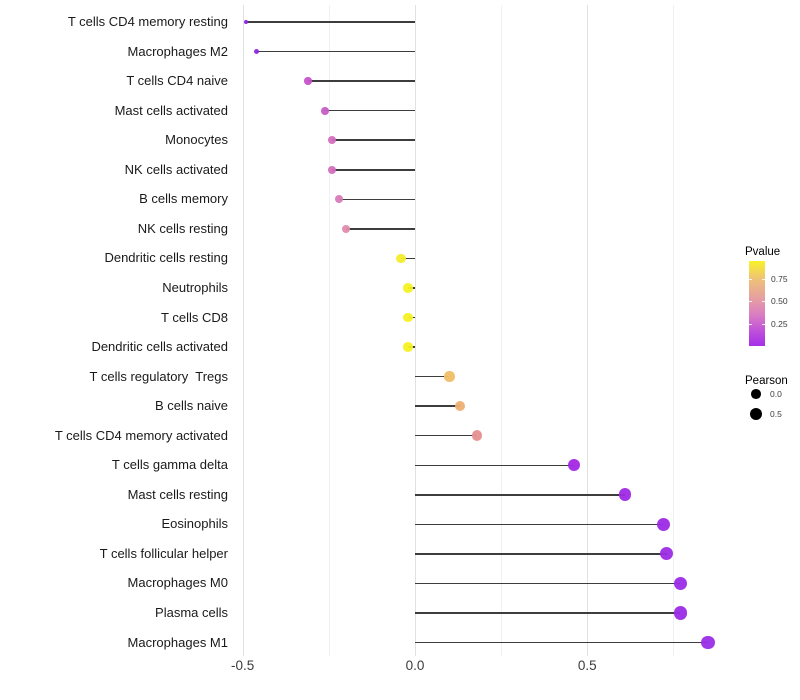  What do you see at coordinates (587, 665) in the screenshot?
I see `x-axis-tick-label: 0.5` at bounding box center [587, 665].